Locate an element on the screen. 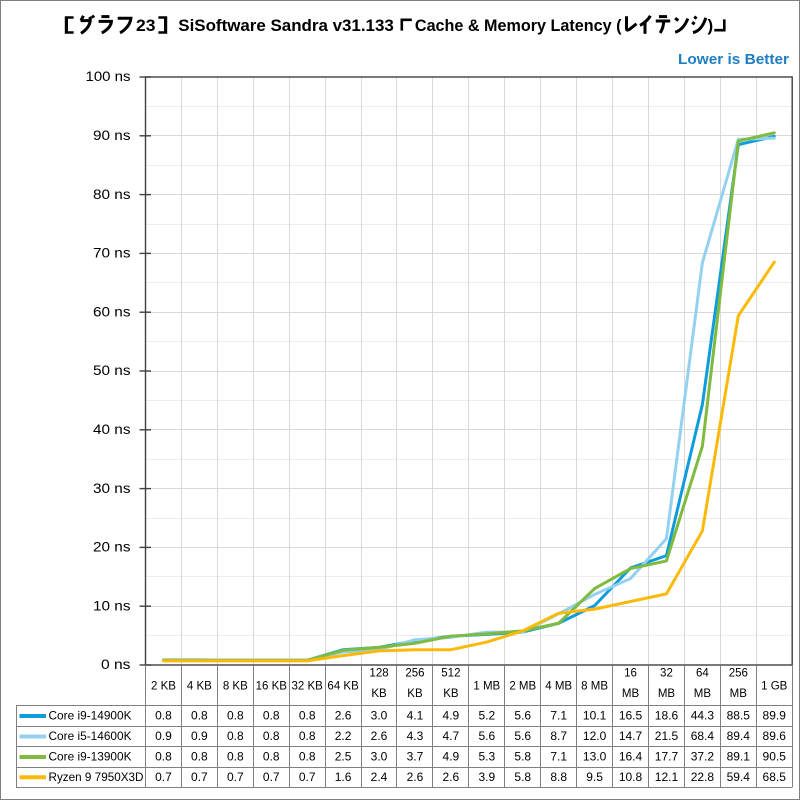 Image resolution: width=800 pixels, height=800 pixels. svg-text: Core i9-13900K is located at coordinates (90, 757).